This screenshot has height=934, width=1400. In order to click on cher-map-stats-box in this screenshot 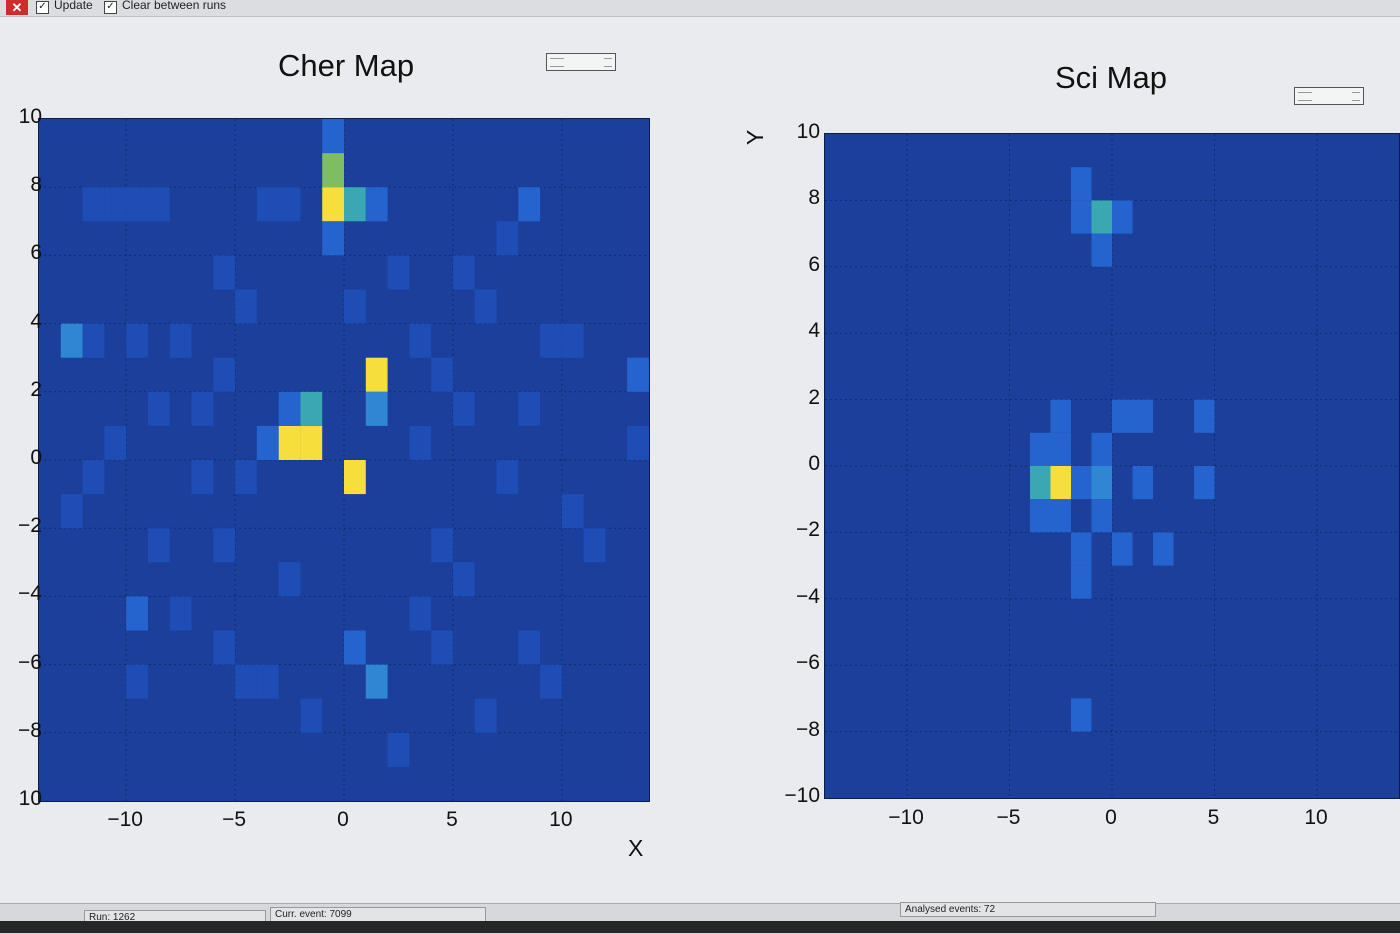, I will do `click(581, 62)`.